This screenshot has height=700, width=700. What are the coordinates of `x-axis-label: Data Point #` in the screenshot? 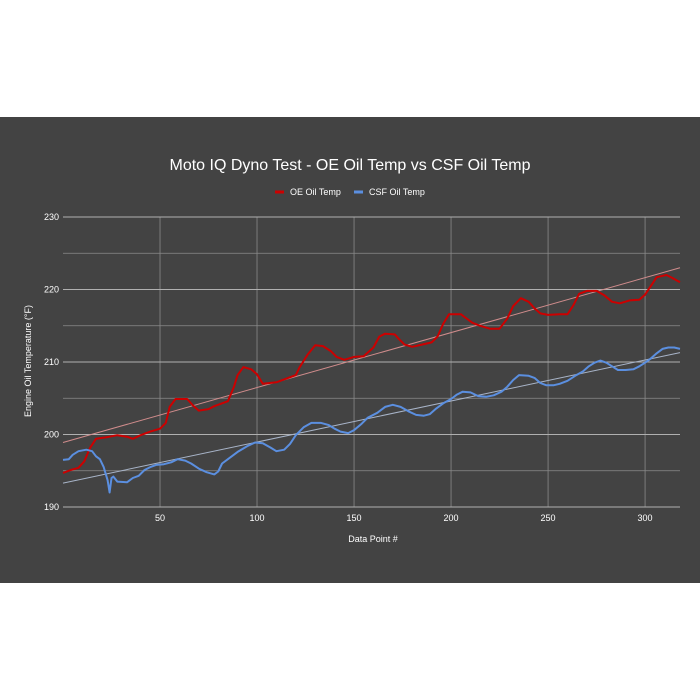 It's located at (373, 539).